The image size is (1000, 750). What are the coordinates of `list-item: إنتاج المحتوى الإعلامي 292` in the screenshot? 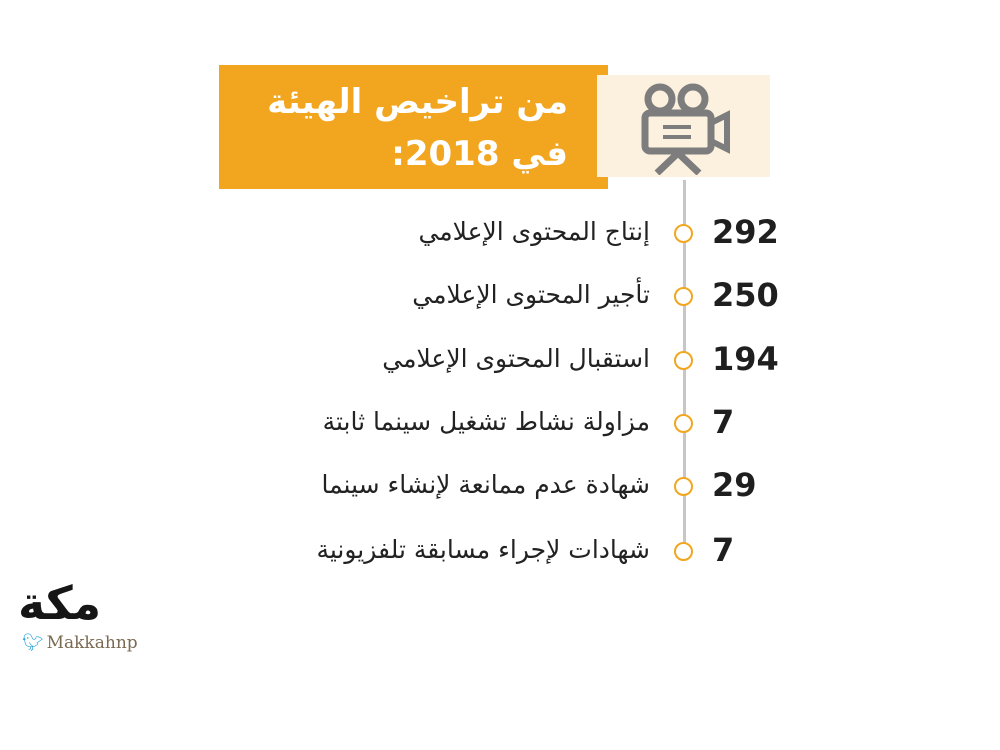 It's located at (500, 234).